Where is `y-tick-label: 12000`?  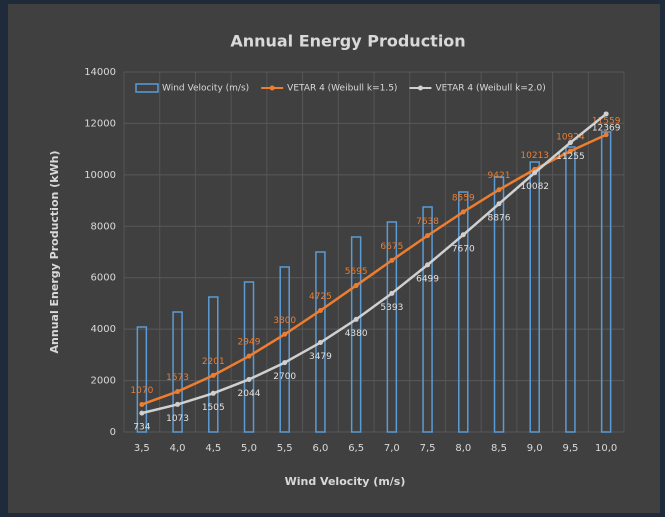
y-tick-label: 12000 is located at coordinates (100, 123).